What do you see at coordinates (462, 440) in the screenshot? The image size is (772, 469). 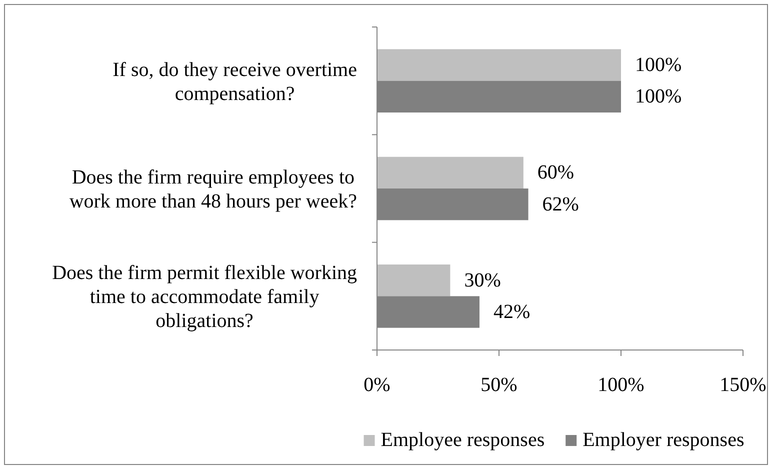 I see `legend-label: Employee responses` at bounding box center [462, 440].